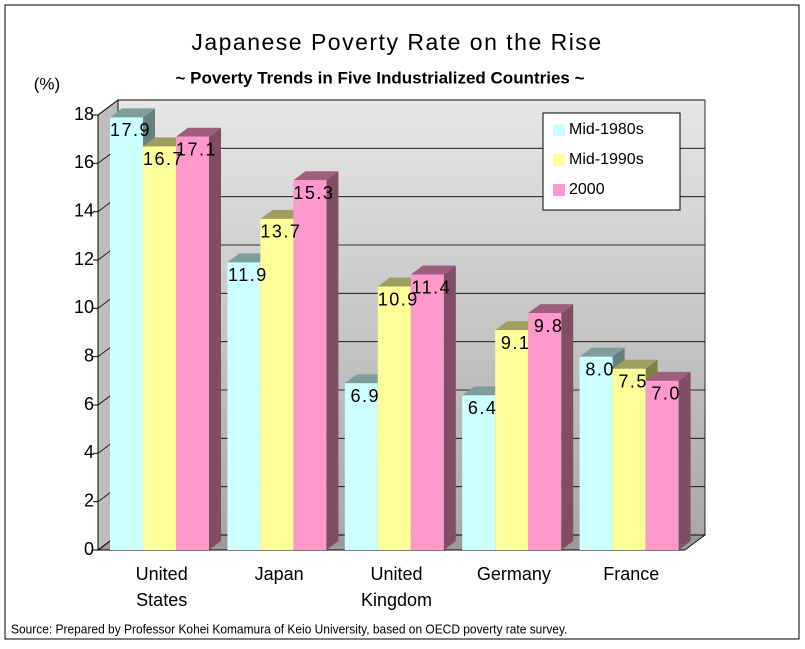 The image size is (805, 649). I want to click on x-tick-label: Germany, so click(514, 574).